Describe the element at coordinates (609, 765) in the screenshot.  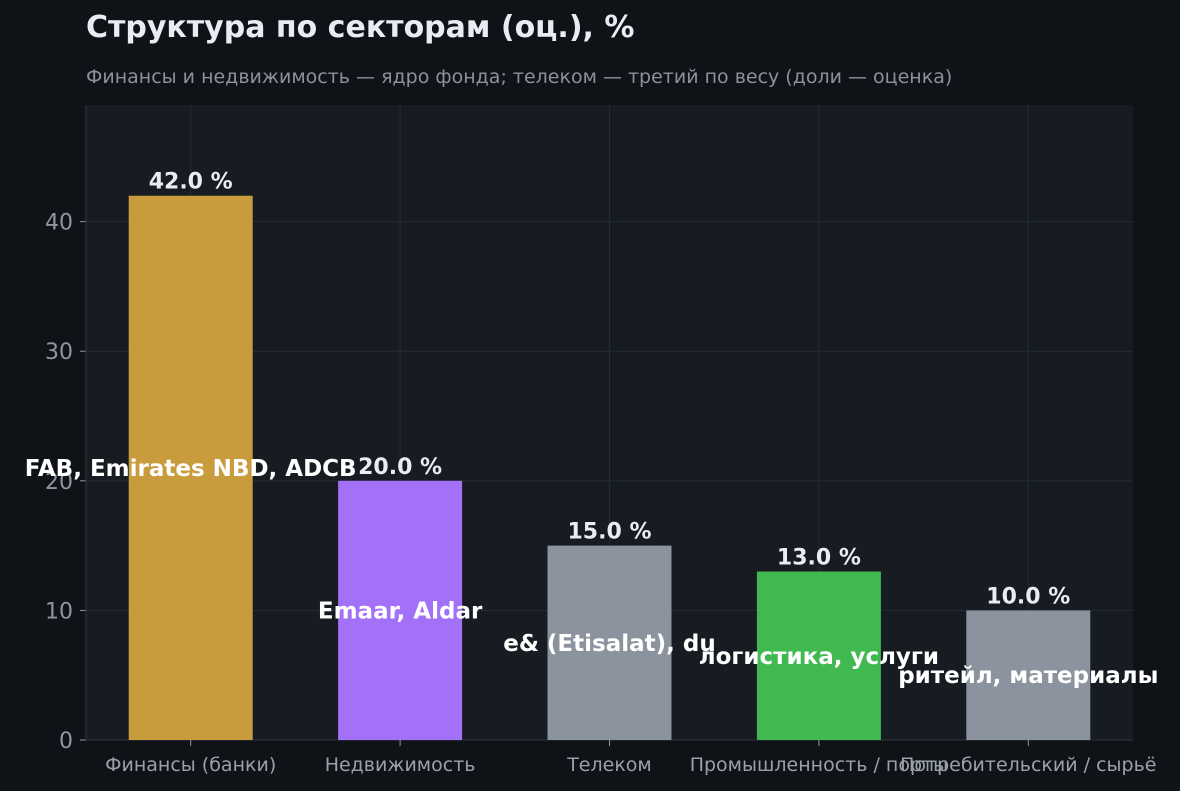
I see `x-category-label: Телеком` at that location.